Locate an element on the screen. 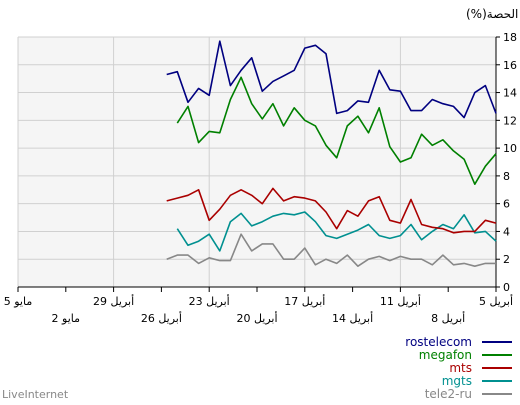 The height and width of the screenshot is (405, 520). x-tick-label: 8 أبريل is located at coordinates (448, 318).